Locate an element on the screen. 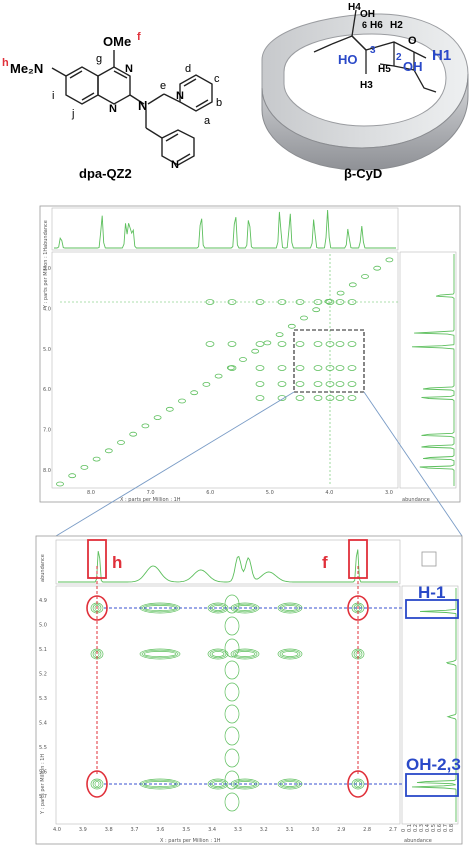 The height and width of the screenshot is (847, 474). zoom-y-tick: 5.1 is located at coordinates (43, 650).